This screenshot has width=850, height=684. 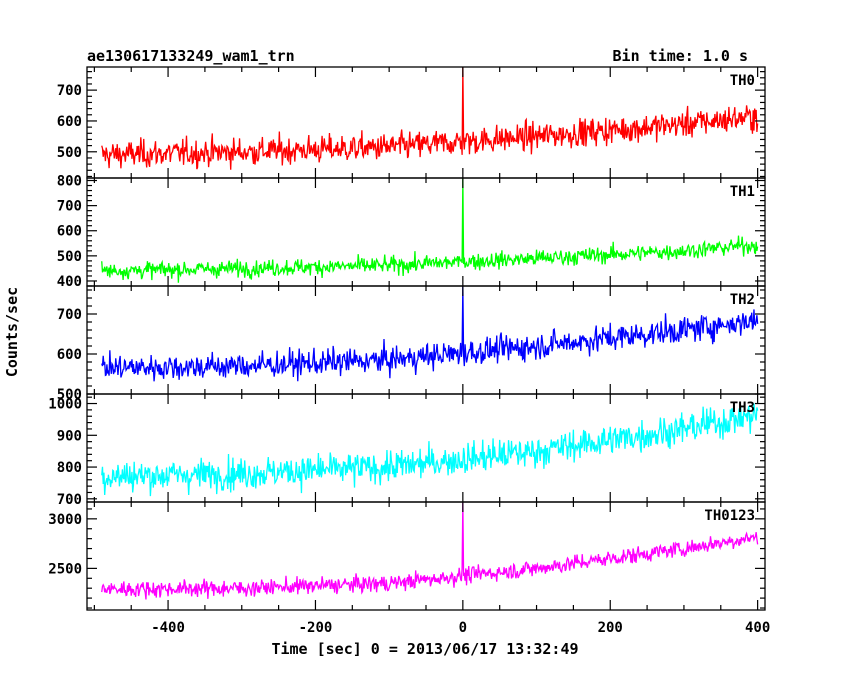 I want to click on panel-label-th3: TH3, so click(x=742, y=408).